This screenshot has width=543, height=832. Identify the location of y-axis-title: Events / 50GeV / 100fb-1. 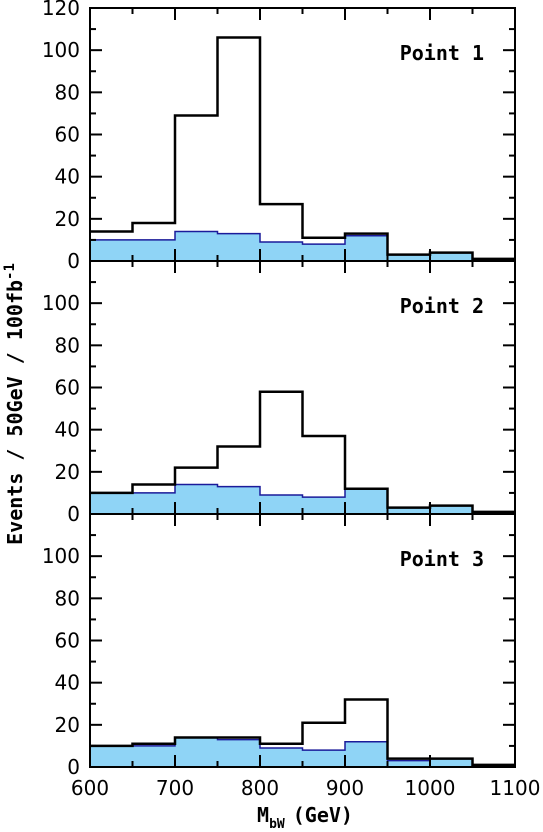
(14, 404).